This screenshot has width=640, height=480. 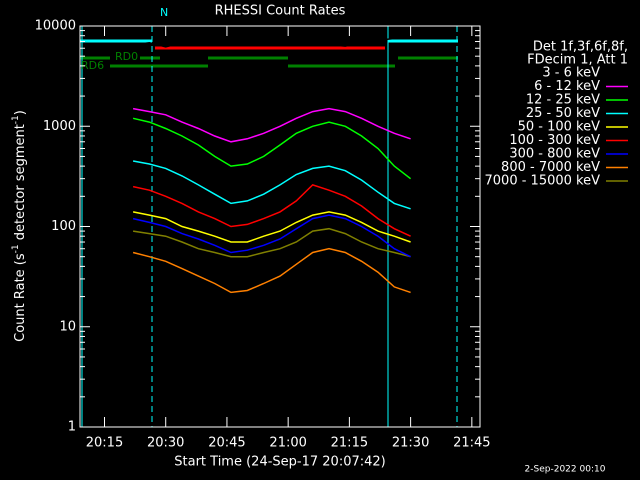 What do you see at coordinates (571, 73) in the screenshot?
I see `legend-label: 3 - 6 keV` at bounding box center [571, 73].